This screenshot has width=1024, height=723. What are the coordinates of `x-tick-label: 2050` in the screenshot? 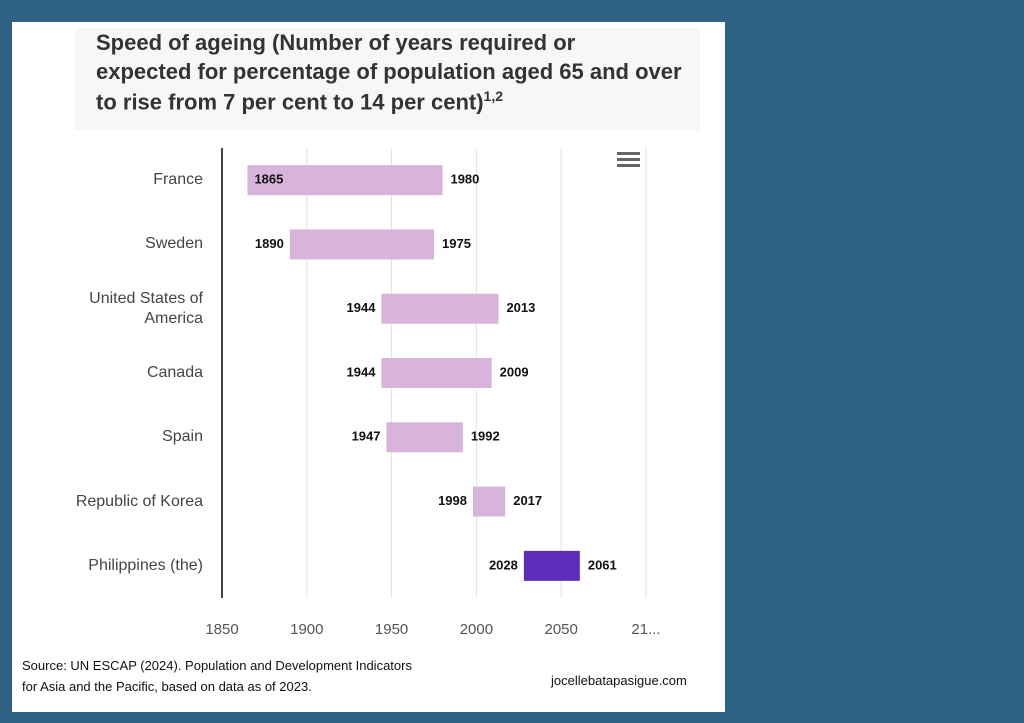 It's located at (561, 629).